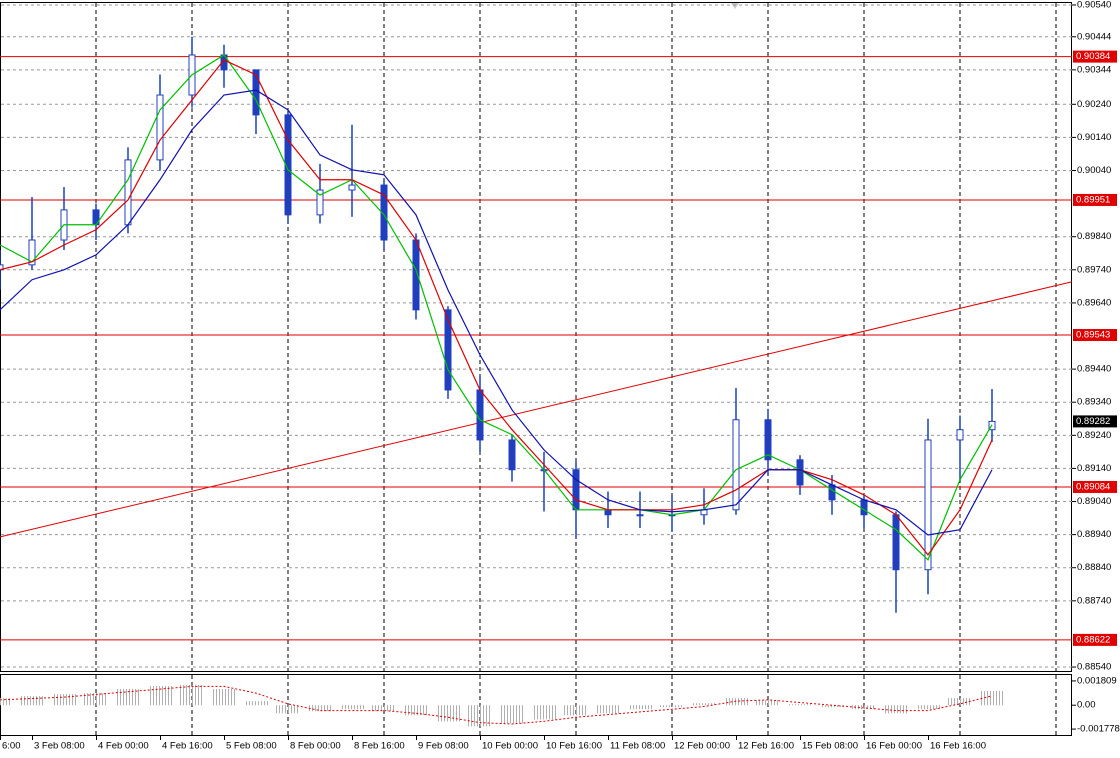  Describe the element at coordinates (1094, 104) in the screenshot. I see `y-tick-label: 0.90240` at that location.